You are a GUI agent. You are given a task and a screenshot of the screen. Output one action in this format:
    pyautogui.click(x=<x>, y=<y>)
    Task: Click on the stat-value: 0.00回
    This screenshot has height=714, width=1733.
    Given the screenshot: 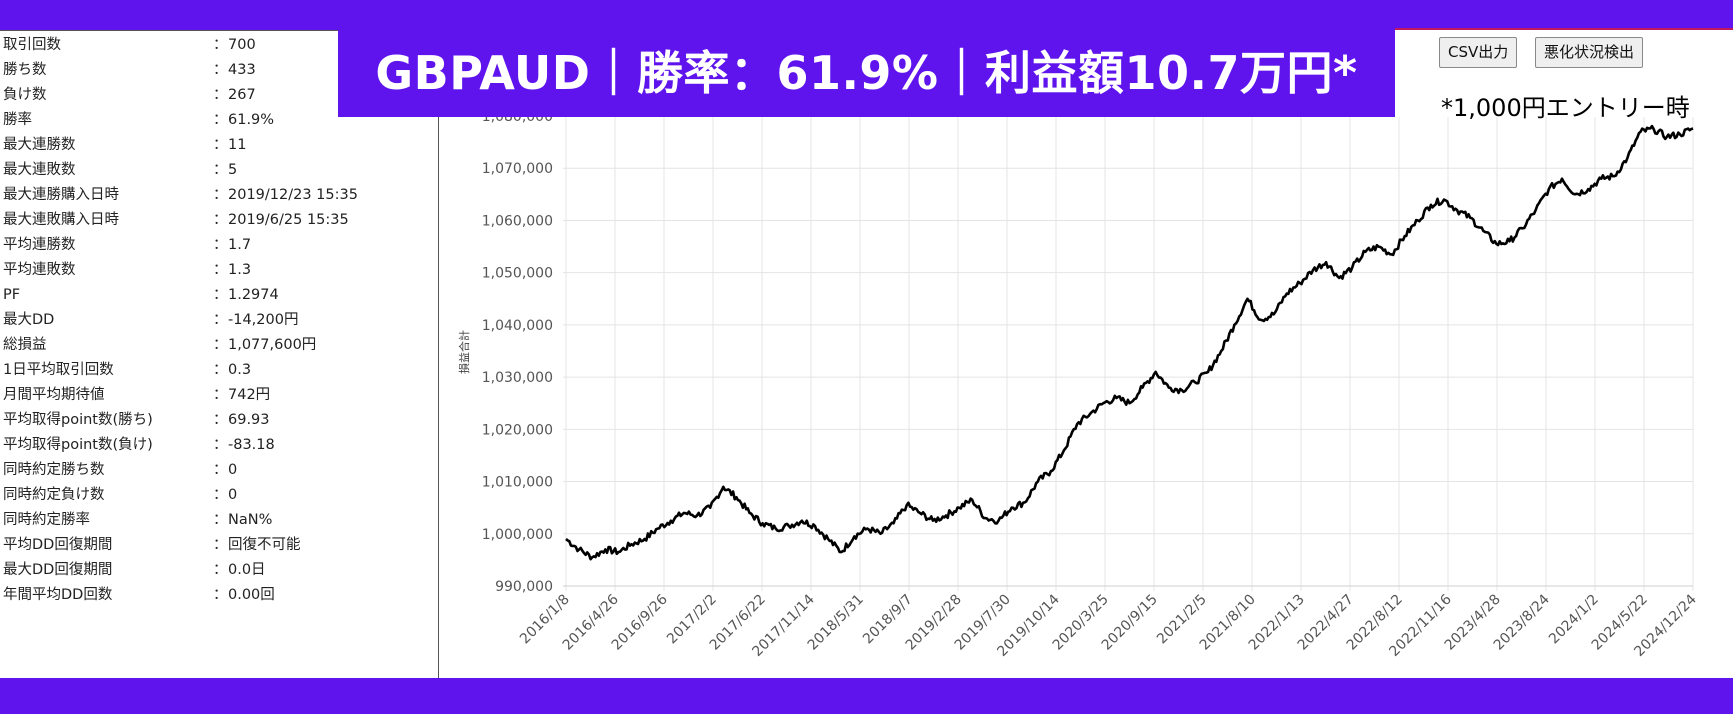 What is the action you would take?
    pyautogui.click(x=251, y=595)
    